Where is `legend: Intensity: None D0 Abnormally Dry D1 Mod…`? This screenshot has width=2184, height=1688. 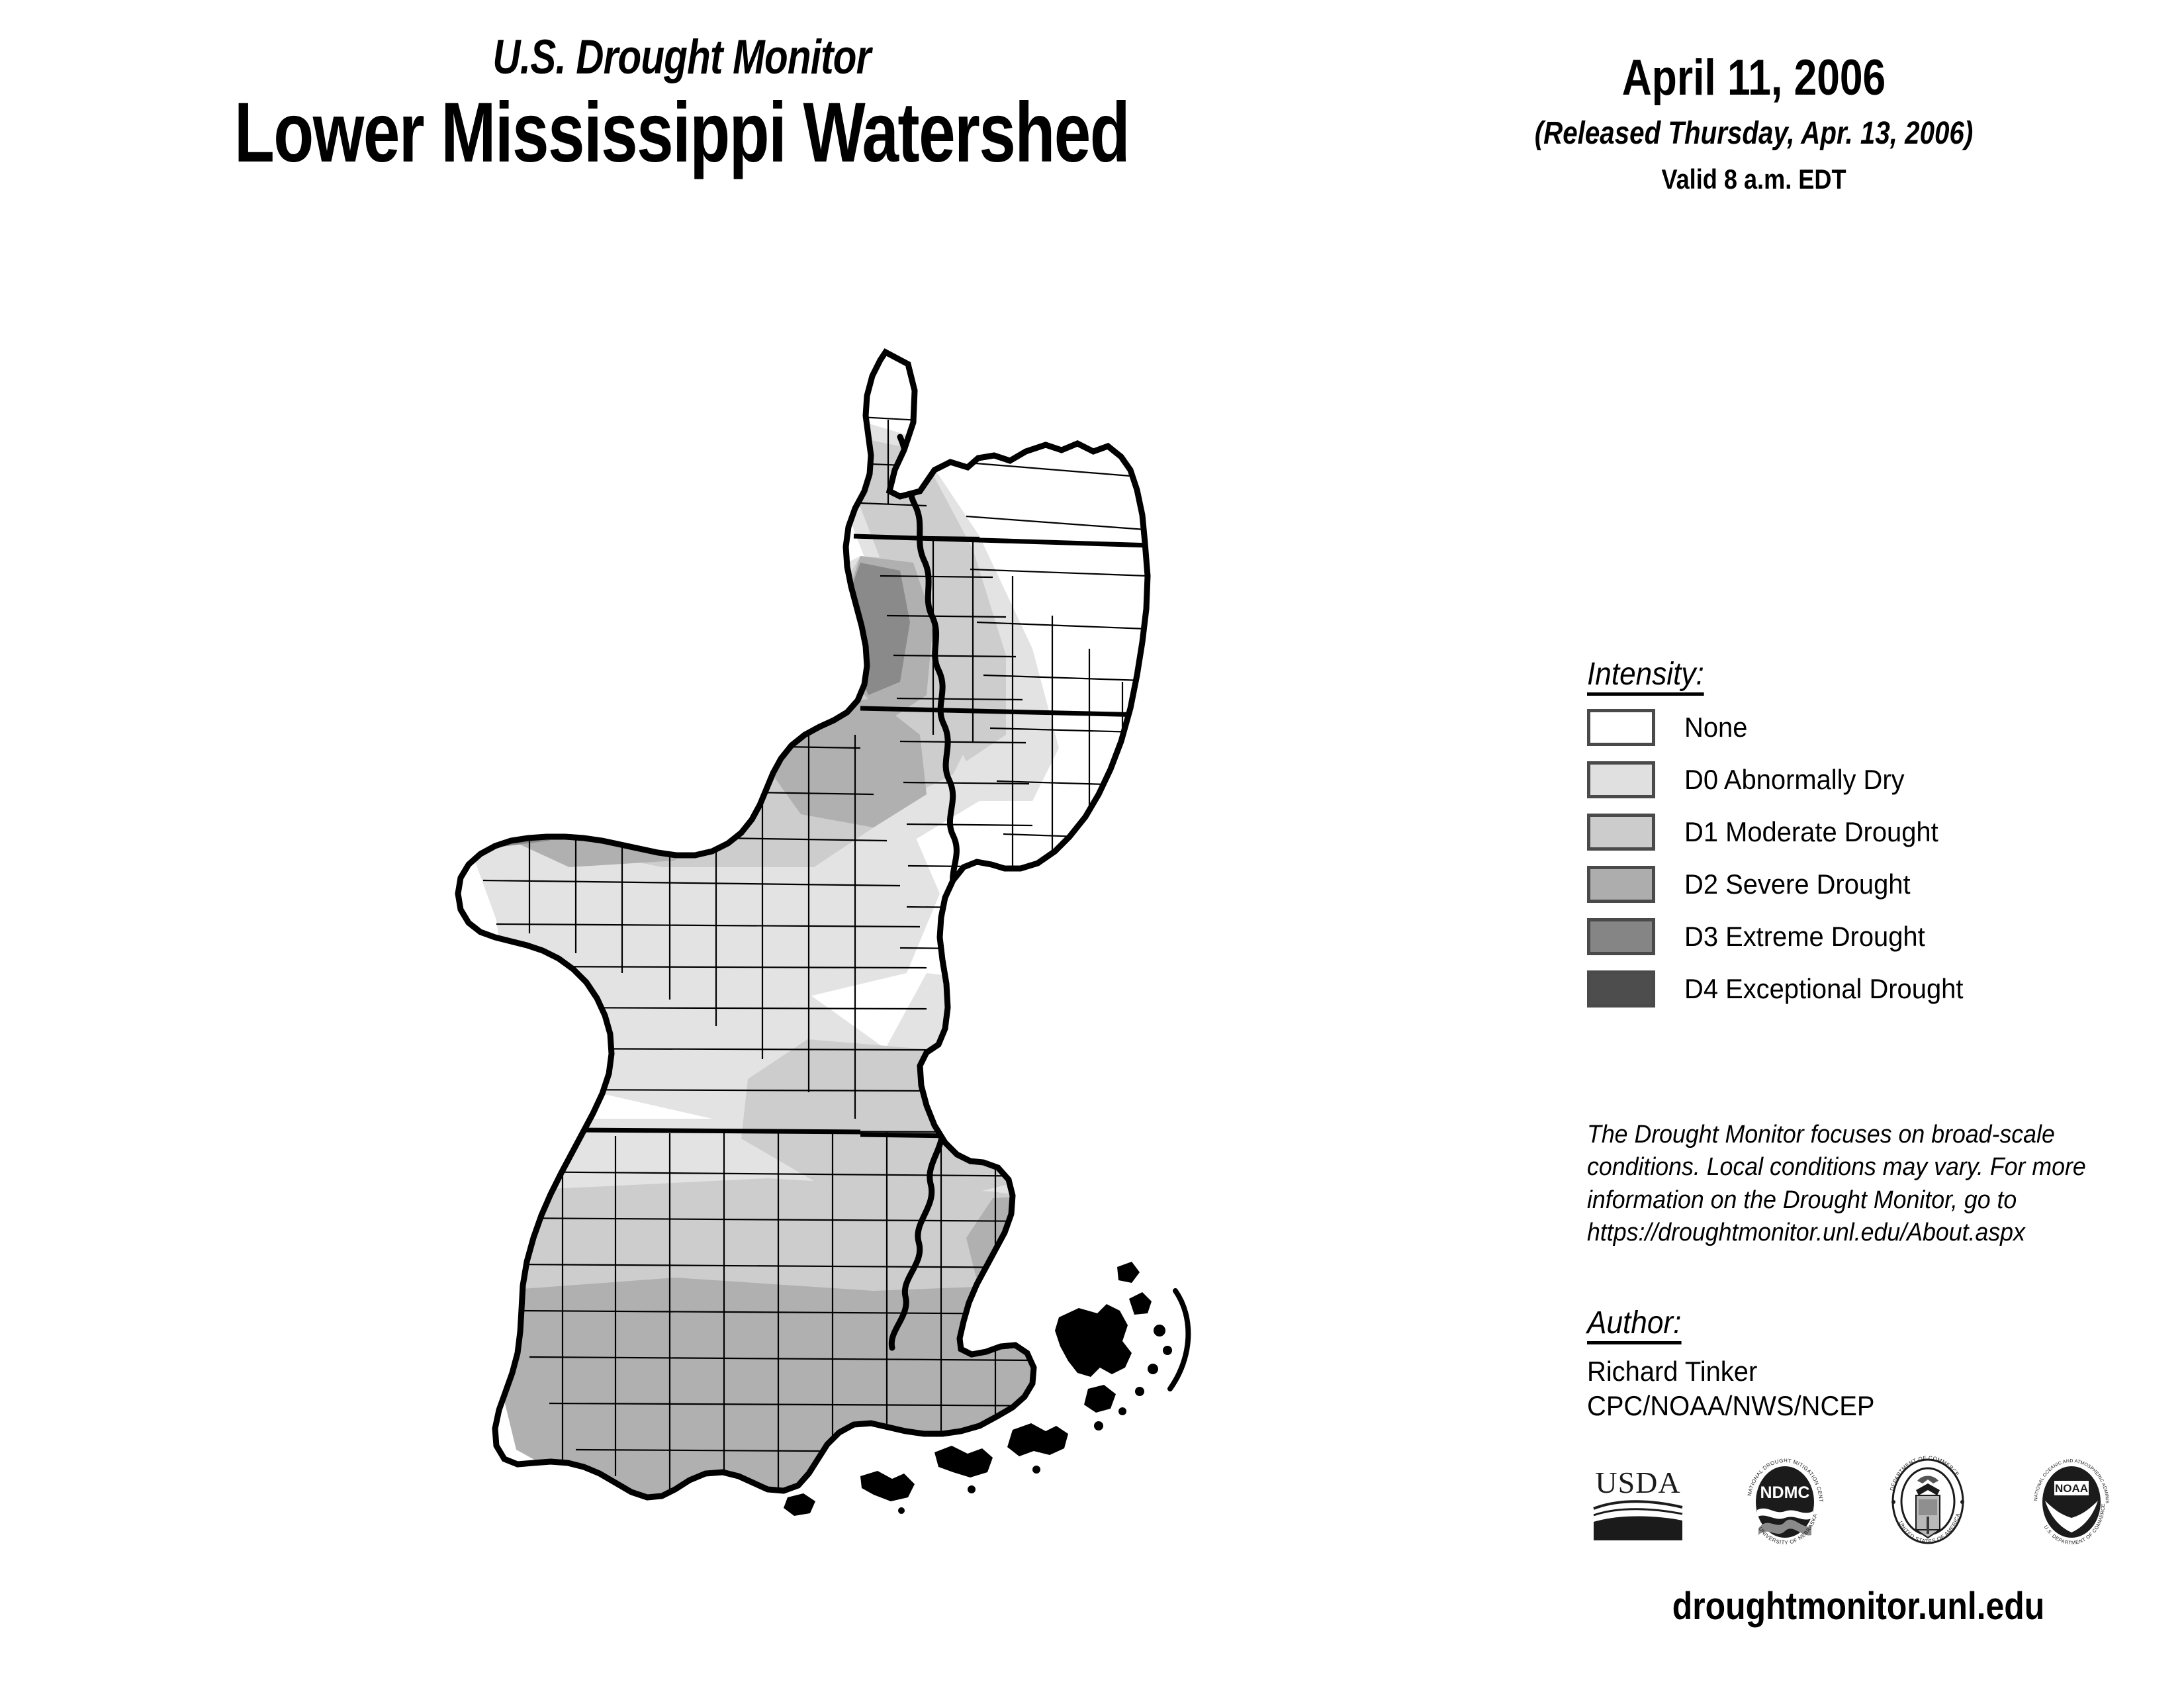
legend: Intensity: None D0 Abnormally Dry D1 Mod… is located at coordinates (1851, 834).